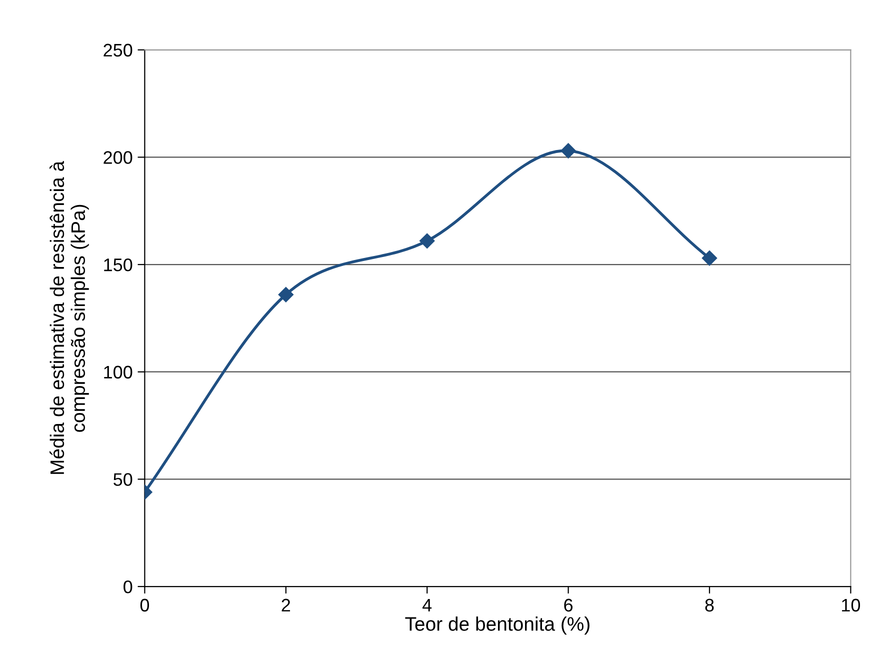  What do you see at coordinates (497, 625) in the screenshot?
I see `x-axis-title: Teor de bentonita (%)` at bounding box center [497, 625].